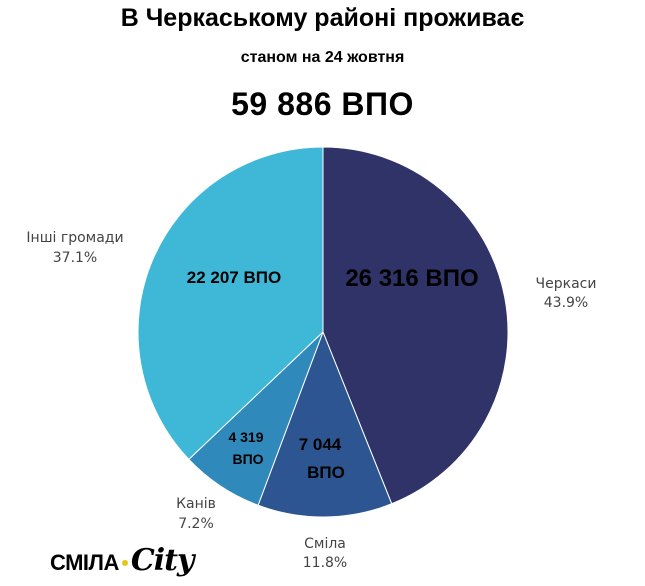  Describe the element at coordinates (245, 437) in the screenshot. I see `slice-value-label-kaniv-number: 4 319` at that location.